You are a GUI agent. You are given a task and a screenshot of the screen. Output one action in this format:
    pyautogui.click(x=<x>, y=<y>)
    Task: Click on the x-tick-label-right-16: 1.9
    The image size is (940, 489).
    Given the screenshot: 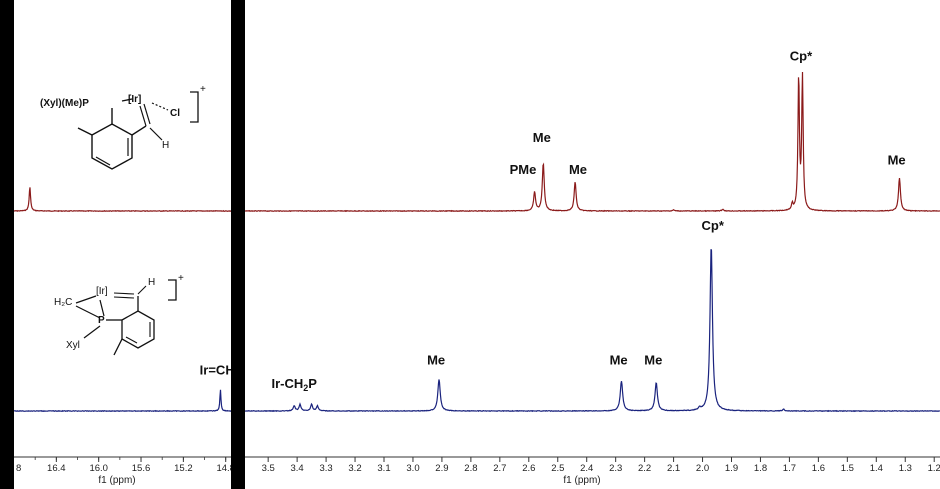 What is the action you would take?
    pyautogui.click(x=731, y=468)
    